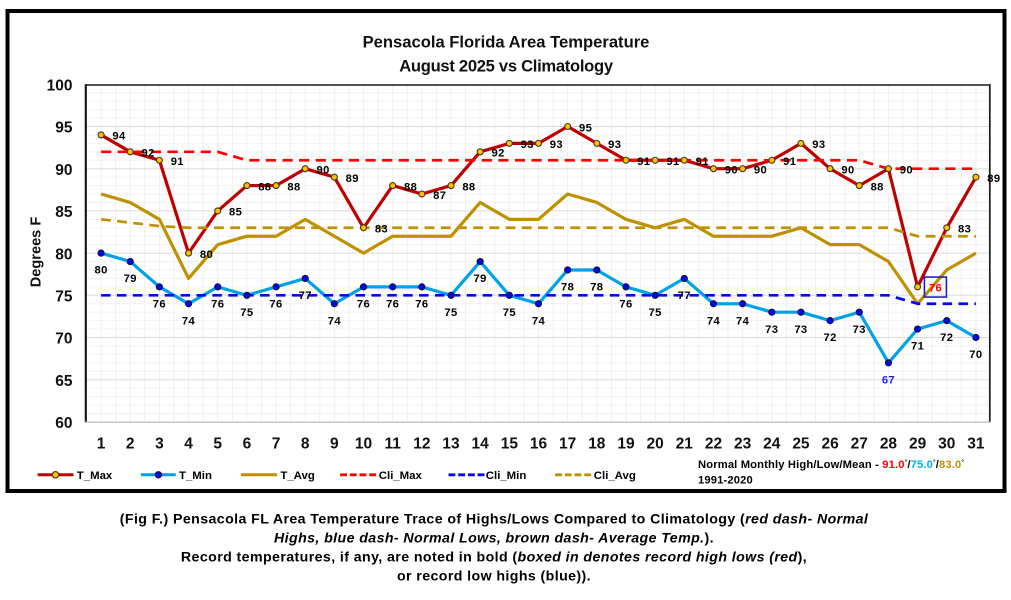  What do you see at coordinates (946, 443) in the screenshot?
I see `svg-text: 30` at bounding box center [946, 443].